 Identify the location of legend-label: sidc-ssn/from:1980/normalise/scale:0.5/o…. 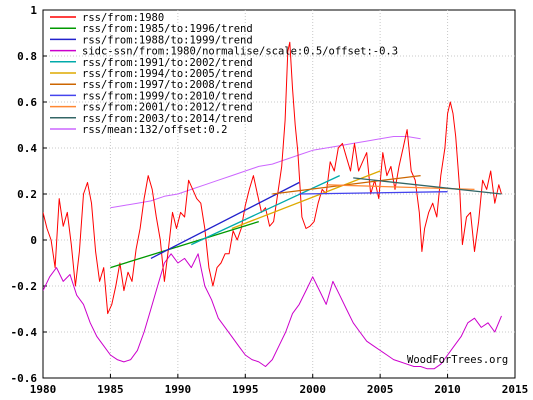
(240, 52).